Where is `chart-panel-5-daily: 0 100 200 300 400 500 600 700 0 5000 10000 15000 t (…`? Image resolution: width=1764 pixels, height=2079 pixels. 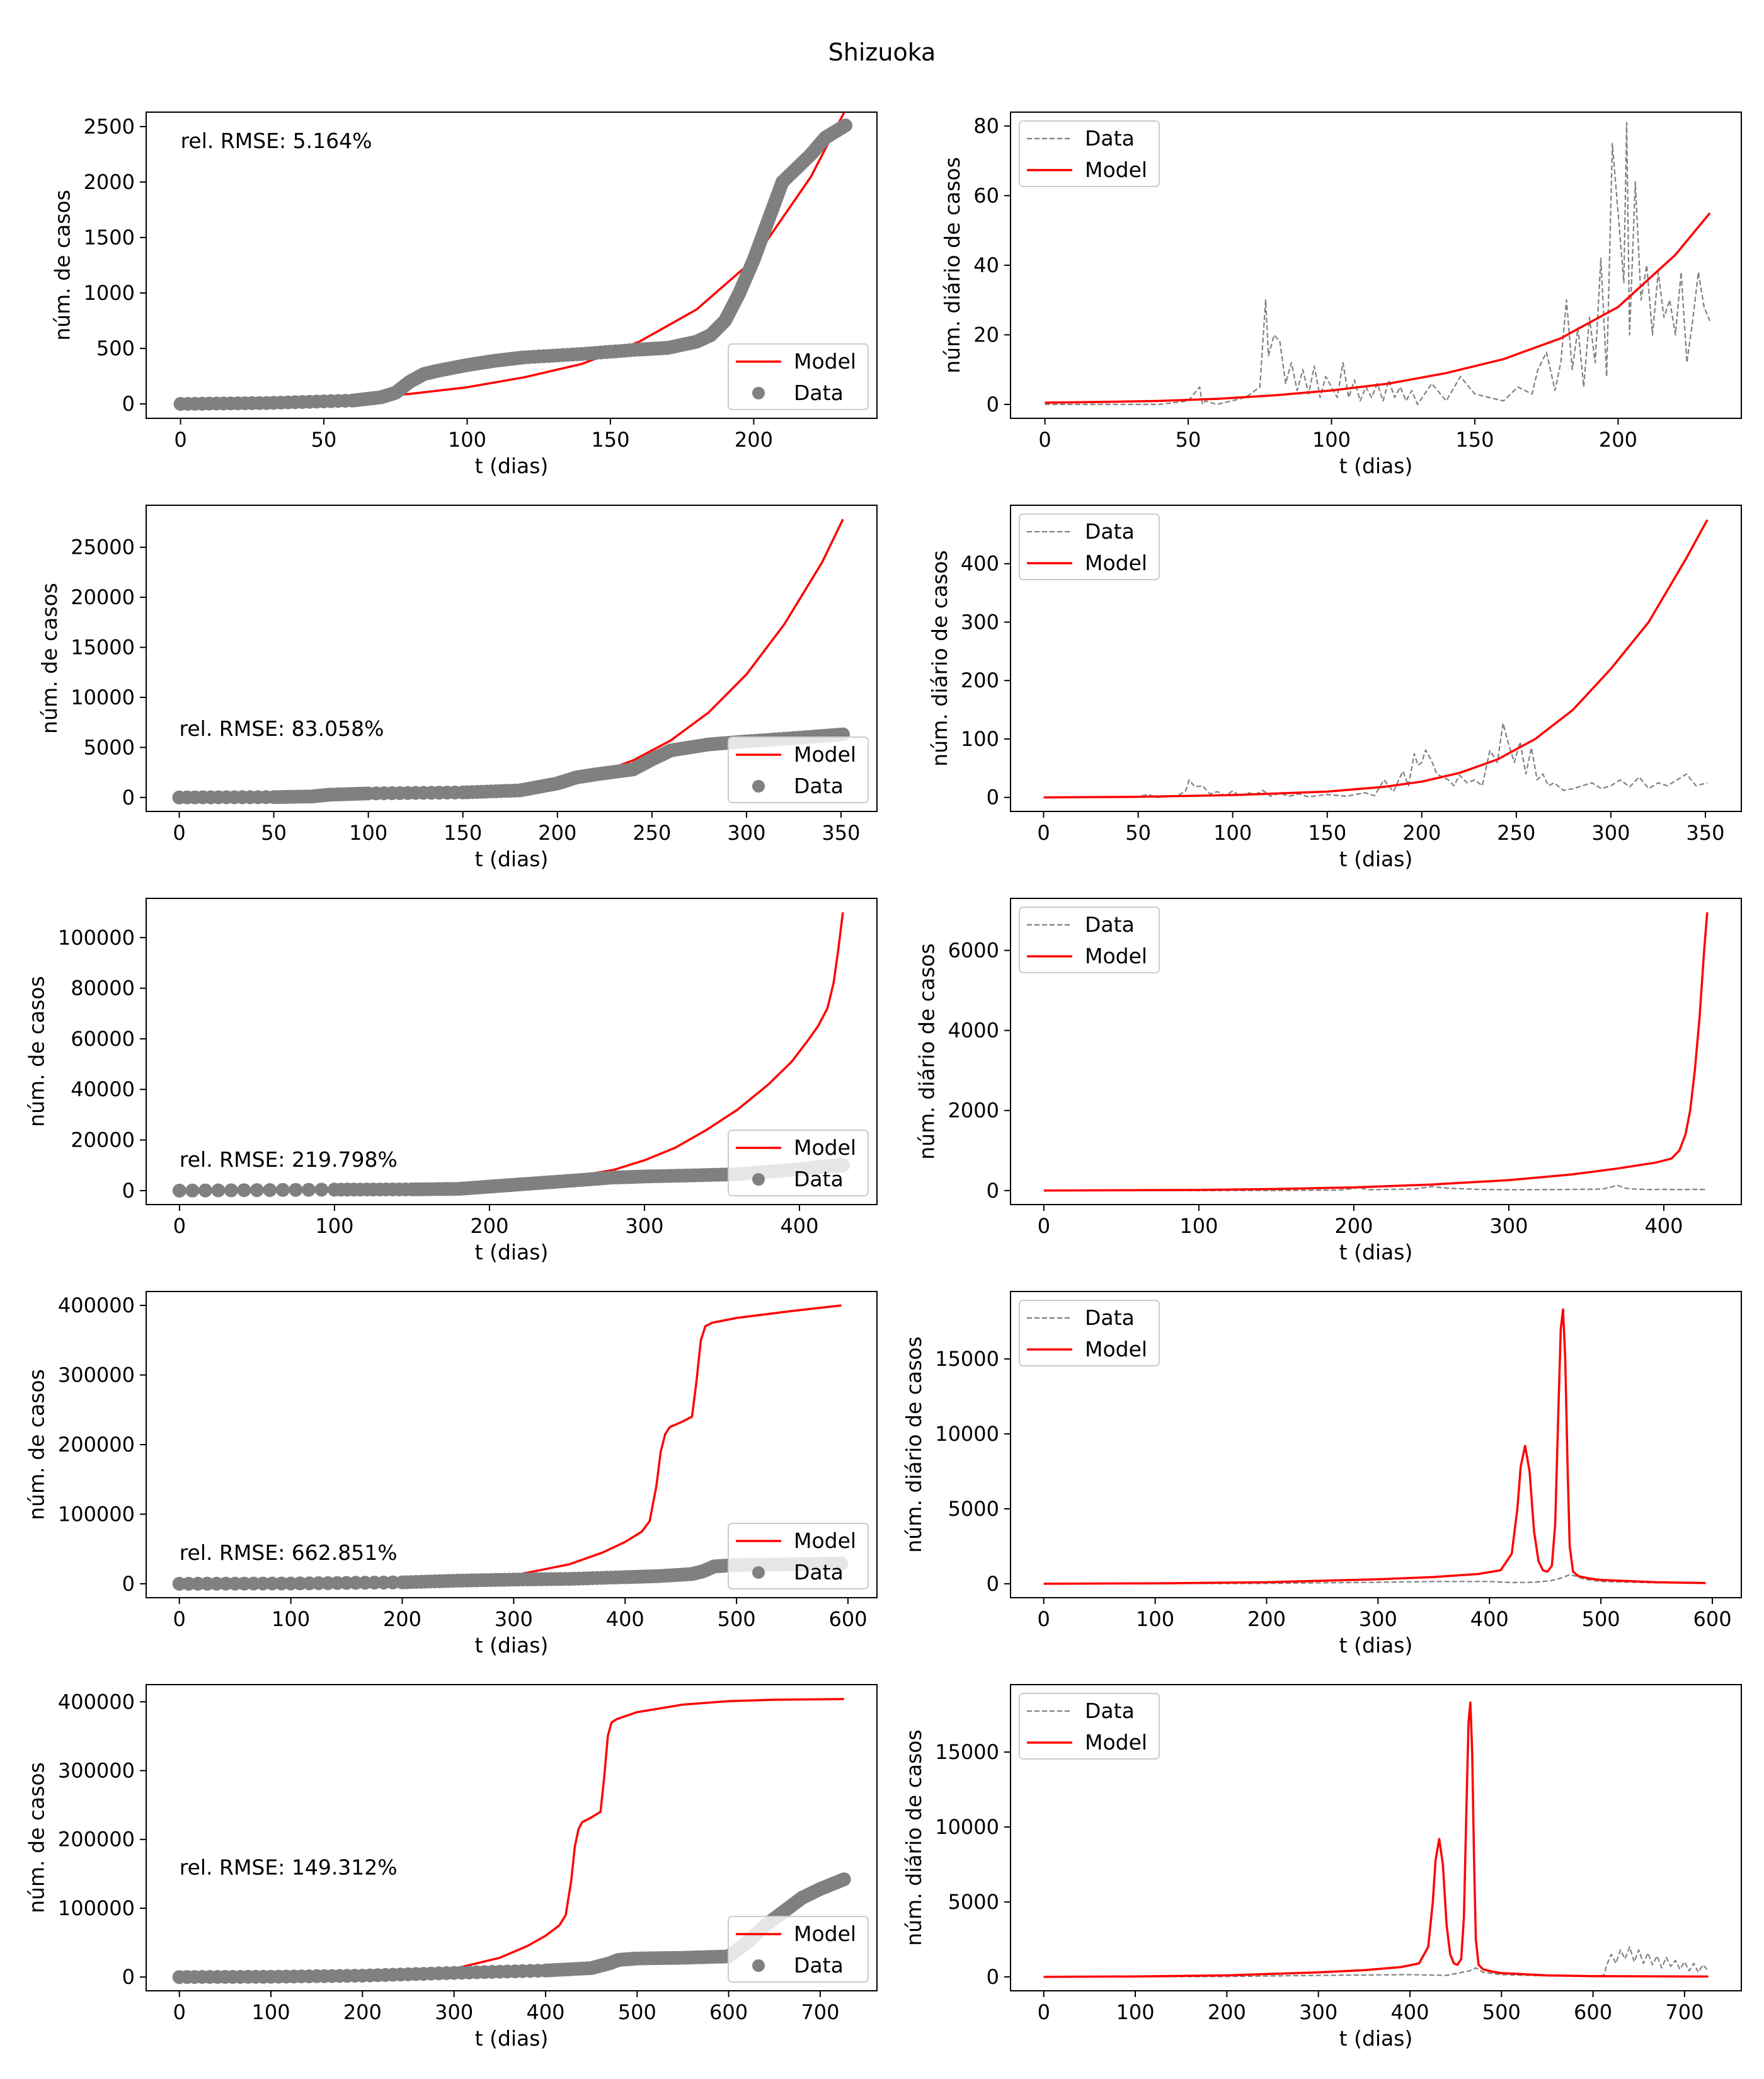
chart-panel-5-daily: 0 100 200 300 400 500 600 700 0 5000 10000 15000 t (… is located at coordinates (1322, 1867).